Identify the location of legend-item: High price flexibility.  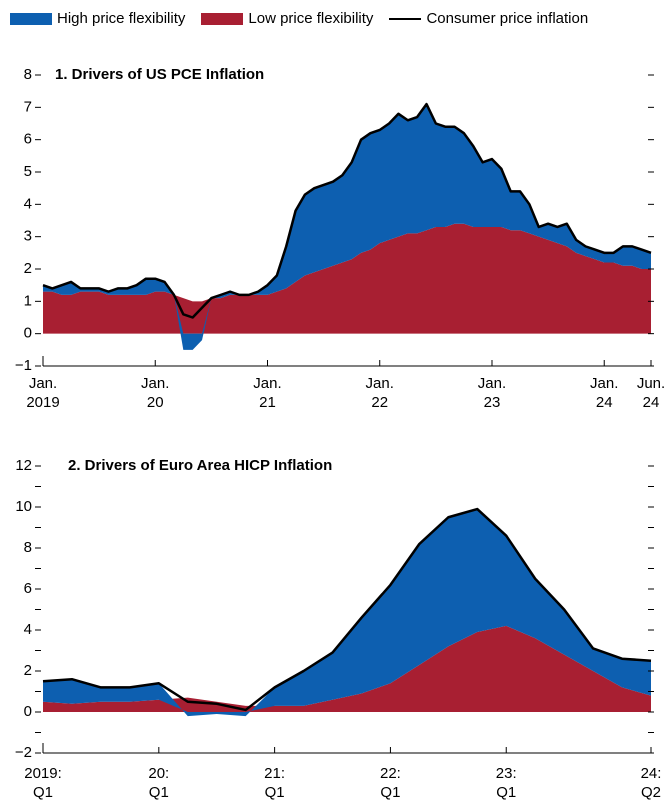
(97, 18).